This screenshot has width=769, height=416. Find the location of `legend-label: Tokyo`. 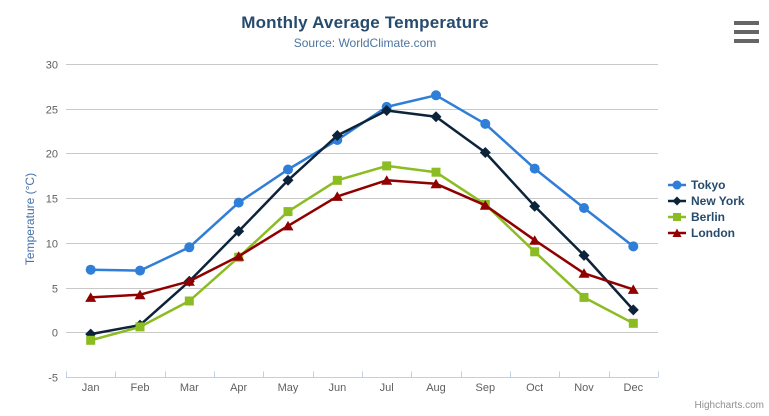

legend-label: Tokyo is located at coordinates (708, 185).